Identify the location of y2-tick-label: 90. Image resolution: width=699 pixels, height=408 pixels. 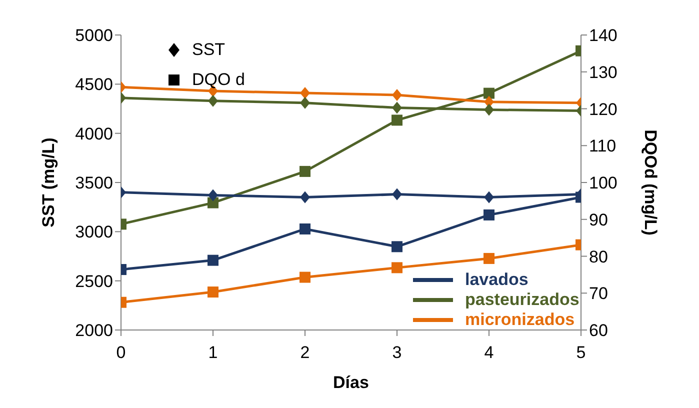
(598, 220).